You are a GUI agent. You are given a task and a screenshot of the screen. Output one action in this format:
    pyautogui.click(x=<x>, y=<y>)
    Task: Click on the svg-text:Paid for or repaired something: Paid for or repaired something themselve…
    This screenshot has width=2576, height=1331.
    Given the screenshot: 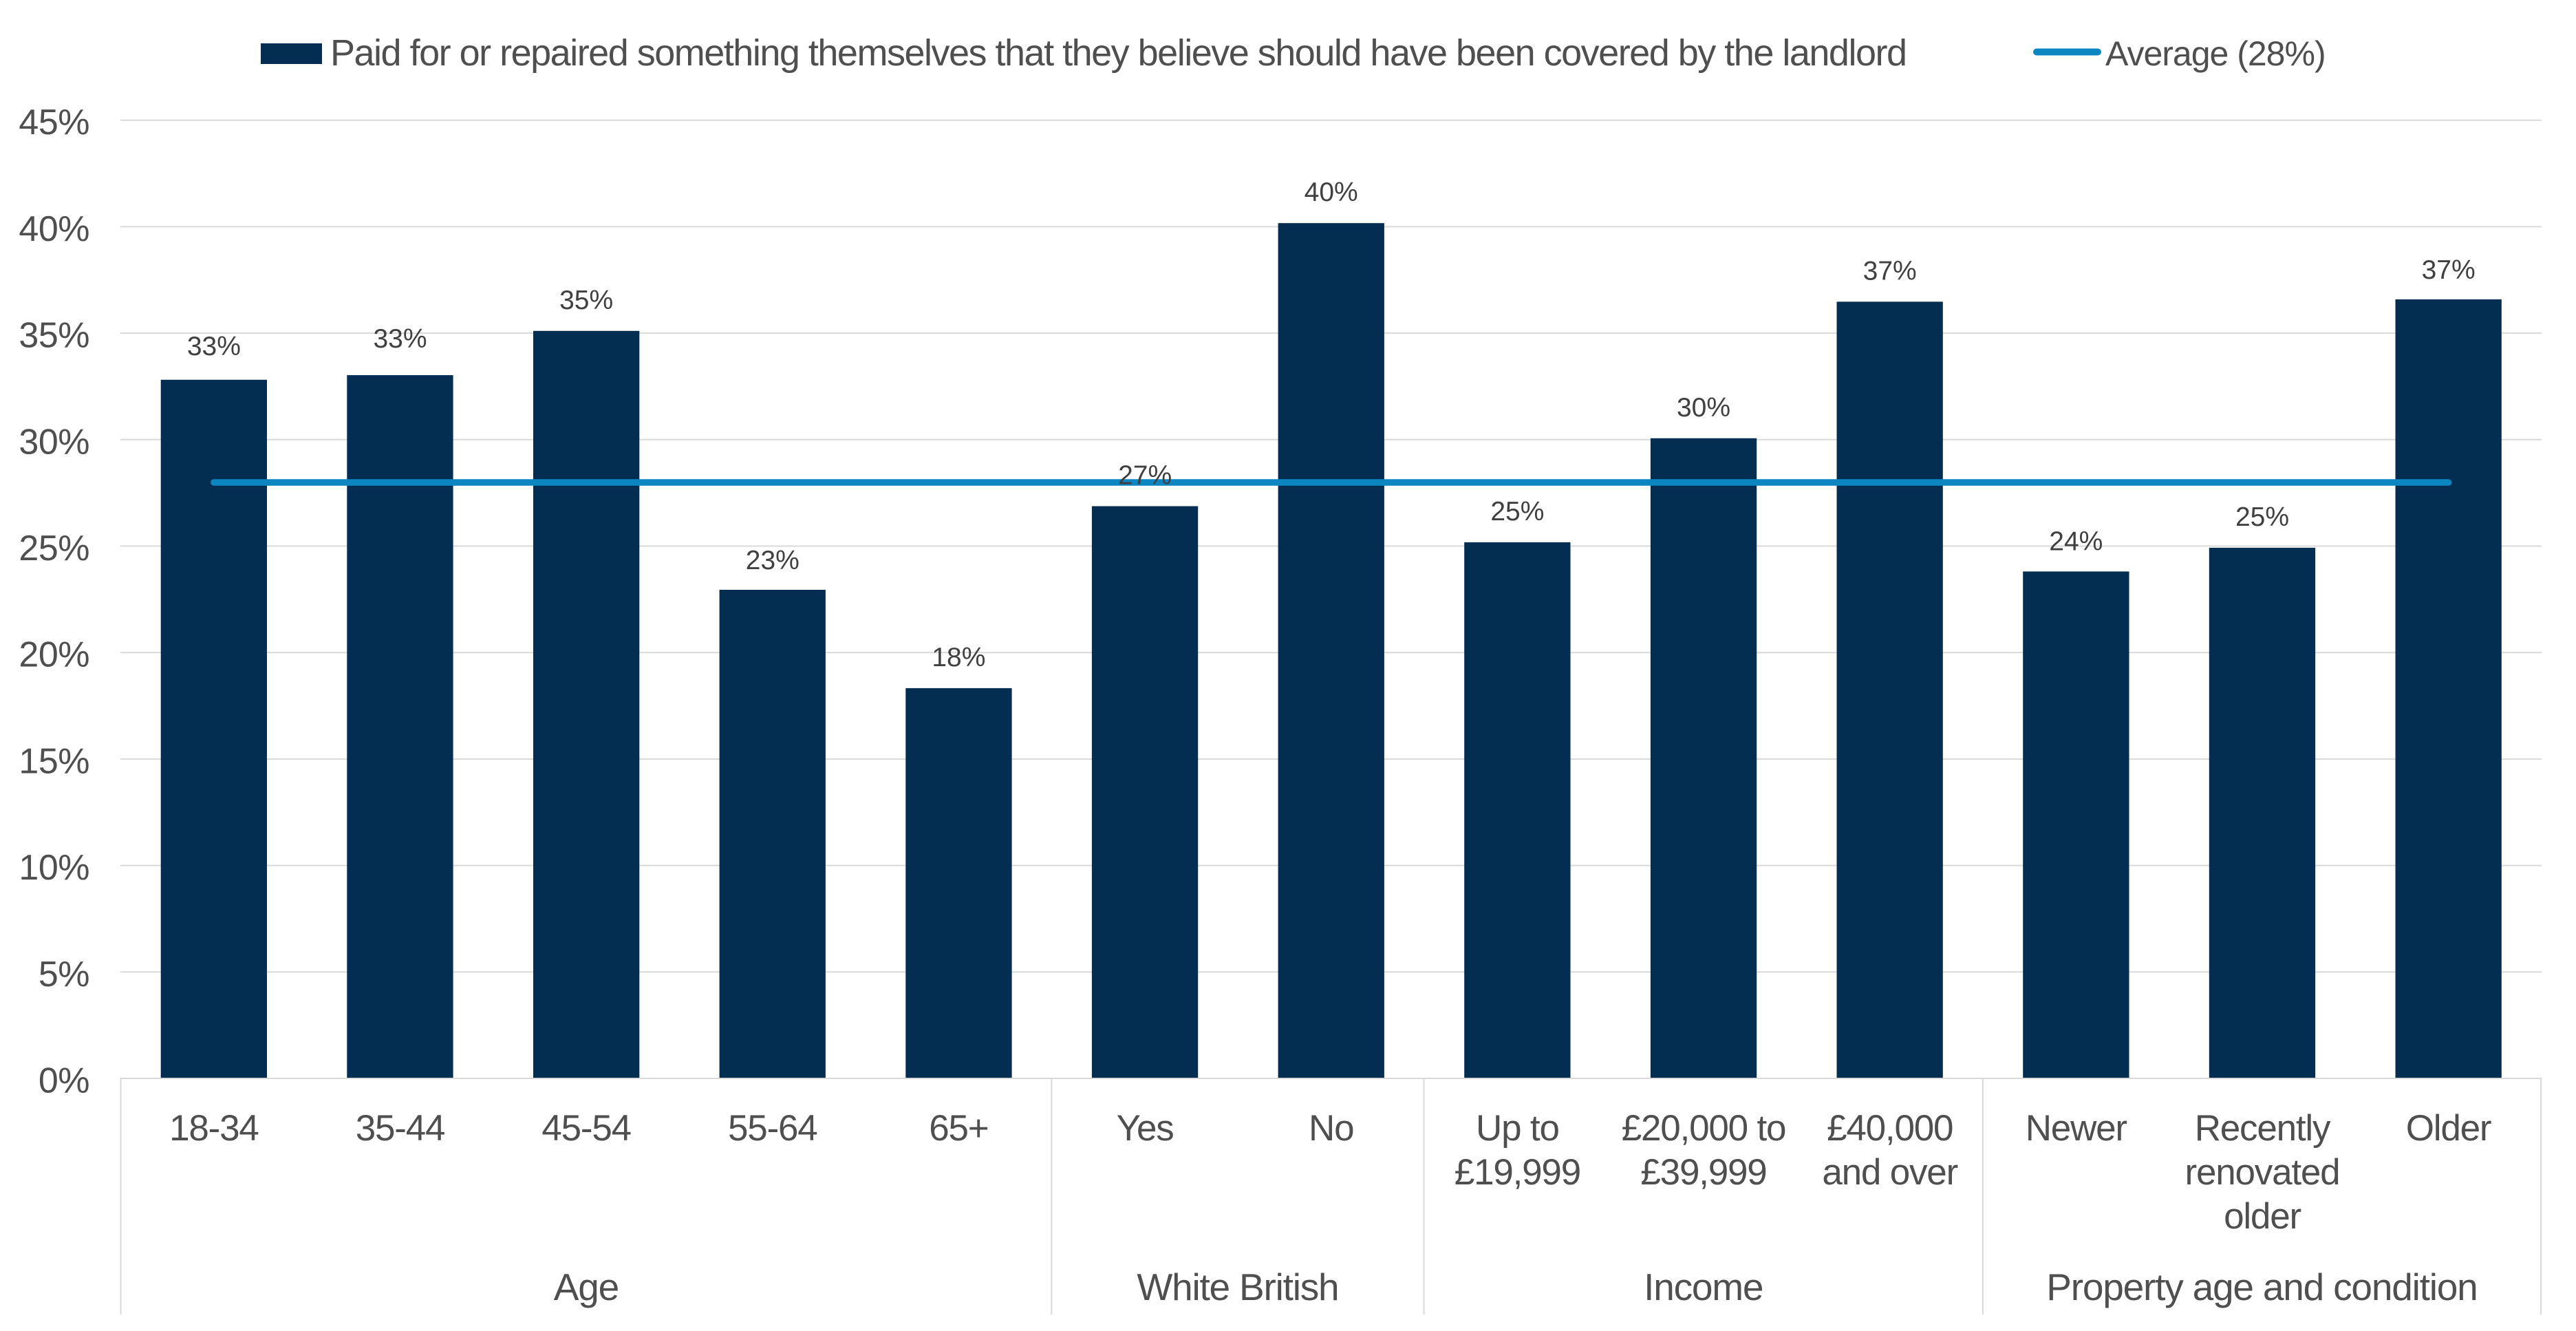 What is the action you would take?
    pyautogui.click(x=1118, y=53)
    